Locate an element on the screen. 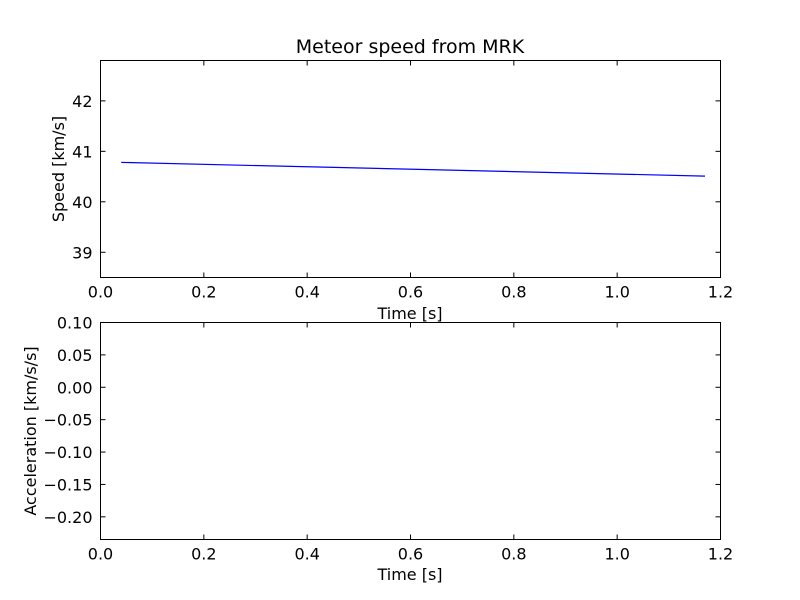  acceleration-x-tick-label: 0.8 is located at coordinates (513, 554).